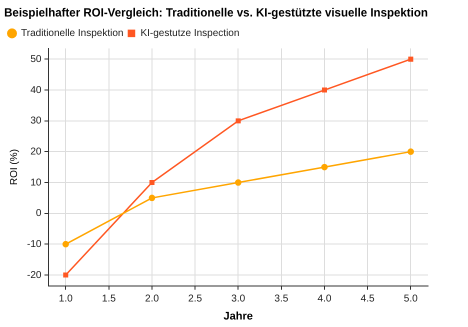  Describe the element at coordinates (72, 34) in the screenshot. I see `legend-label: Traditionelle Inspektion` at that location.